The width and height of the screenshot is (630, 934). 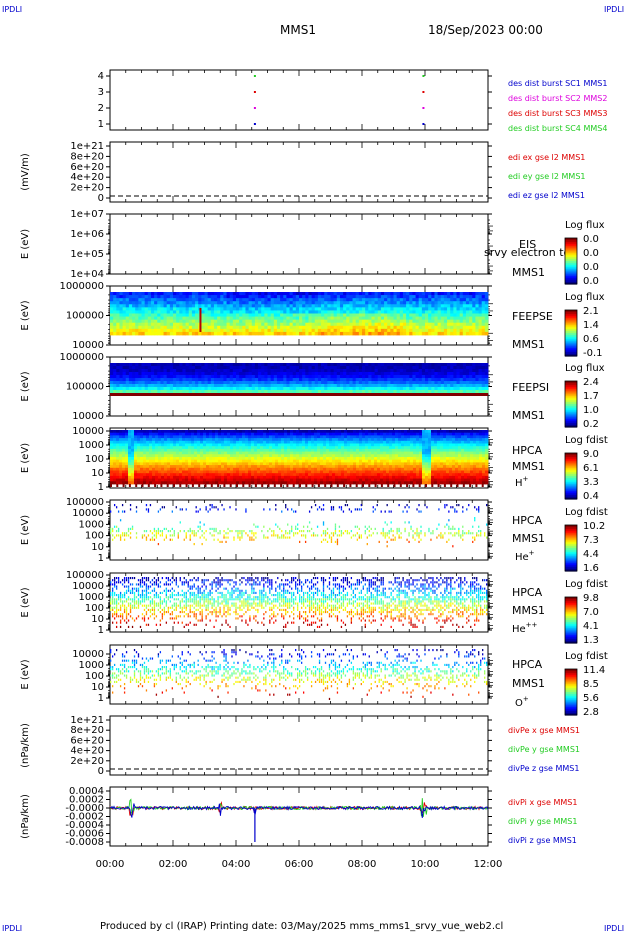 I want to click on divpe-ytick-label: 8e+20, so click(x=87, y=730).